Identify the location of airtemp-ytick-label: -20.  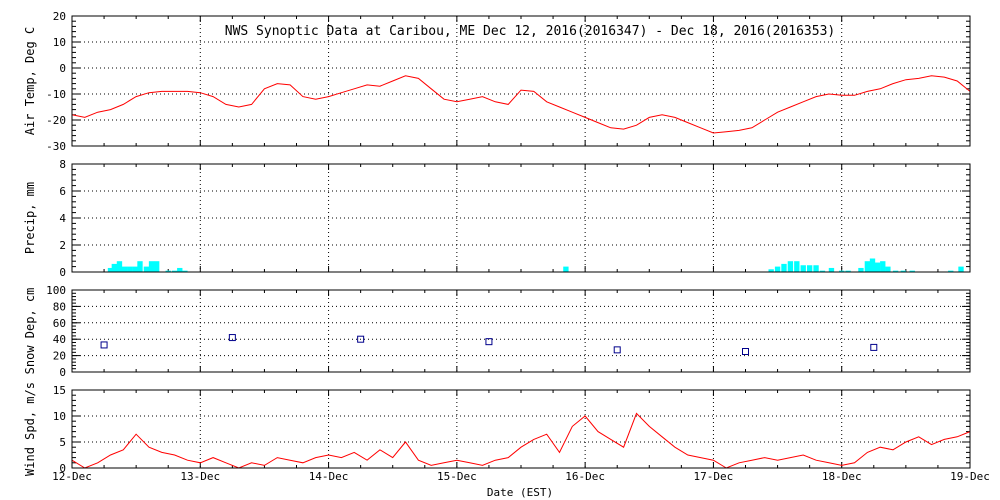
(56, 120).